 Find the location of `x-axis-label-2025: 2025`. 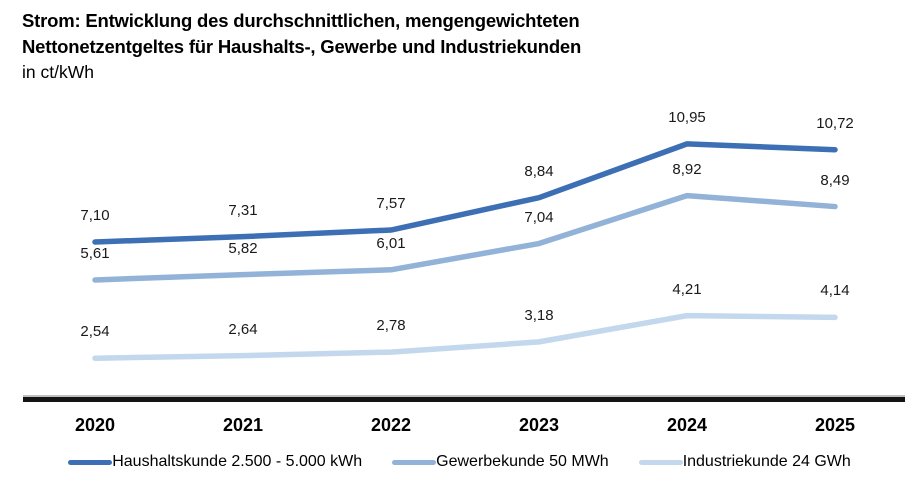

x-axis-label-2025: 2025 is located at coordinates (835, 425).